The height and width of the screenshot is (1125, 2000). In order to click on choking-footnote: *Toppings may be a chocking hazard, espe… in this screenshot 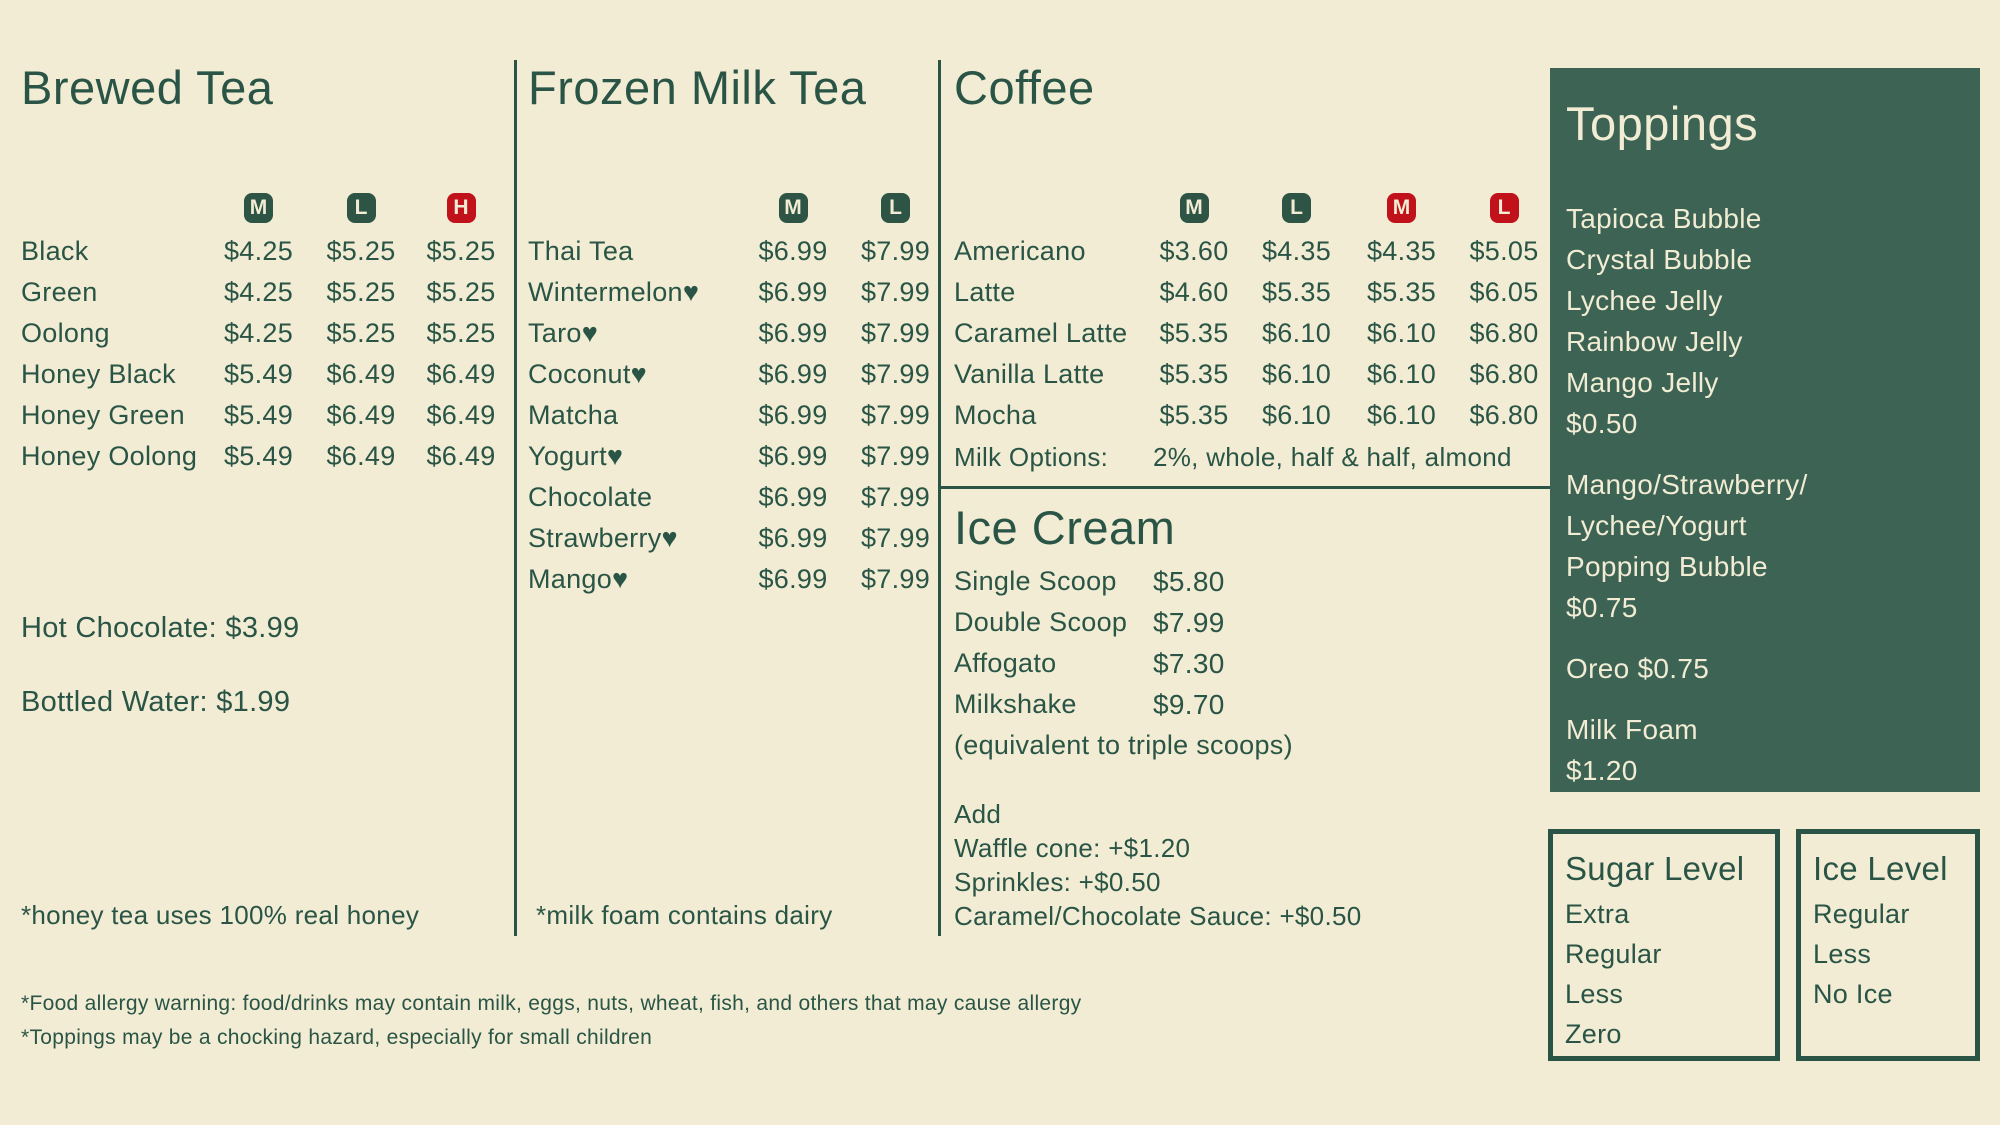, I will do `click(337, 1037)`.